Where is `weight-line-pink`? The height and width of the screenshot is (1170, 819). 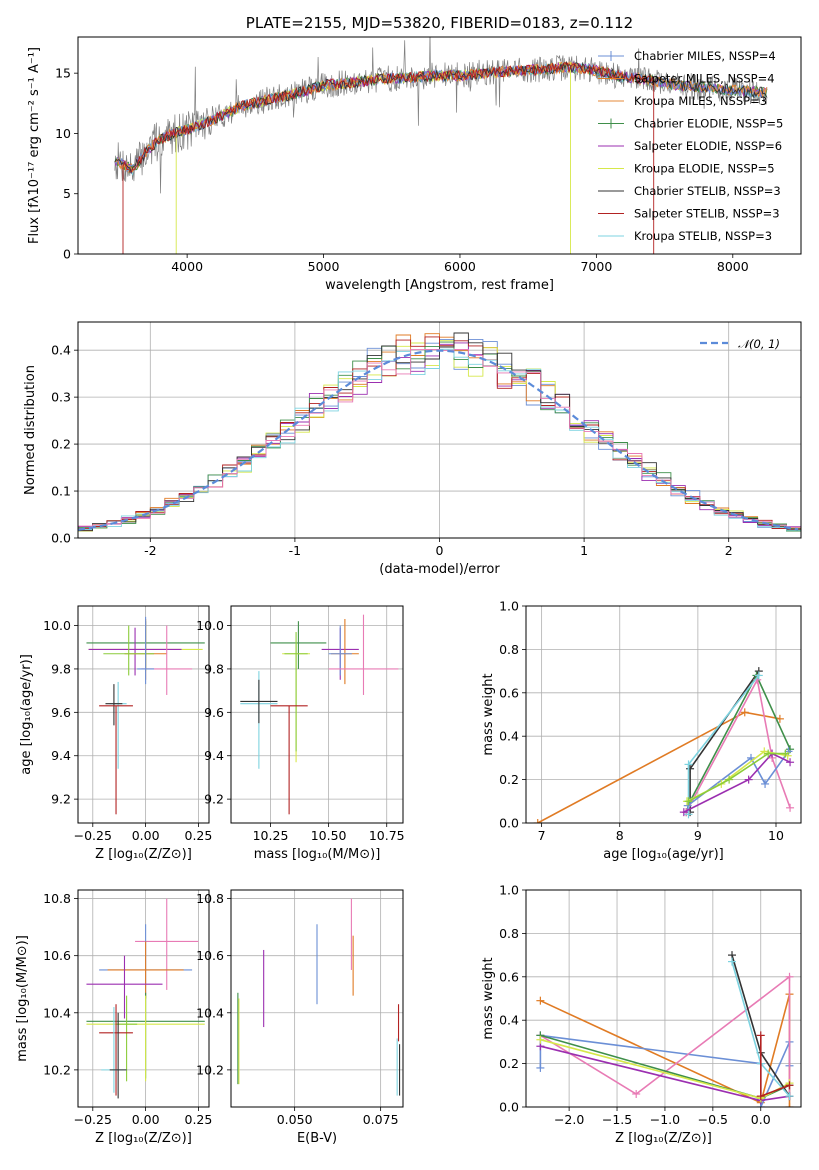 weight-line-pink is located at coordinates (738, 745).